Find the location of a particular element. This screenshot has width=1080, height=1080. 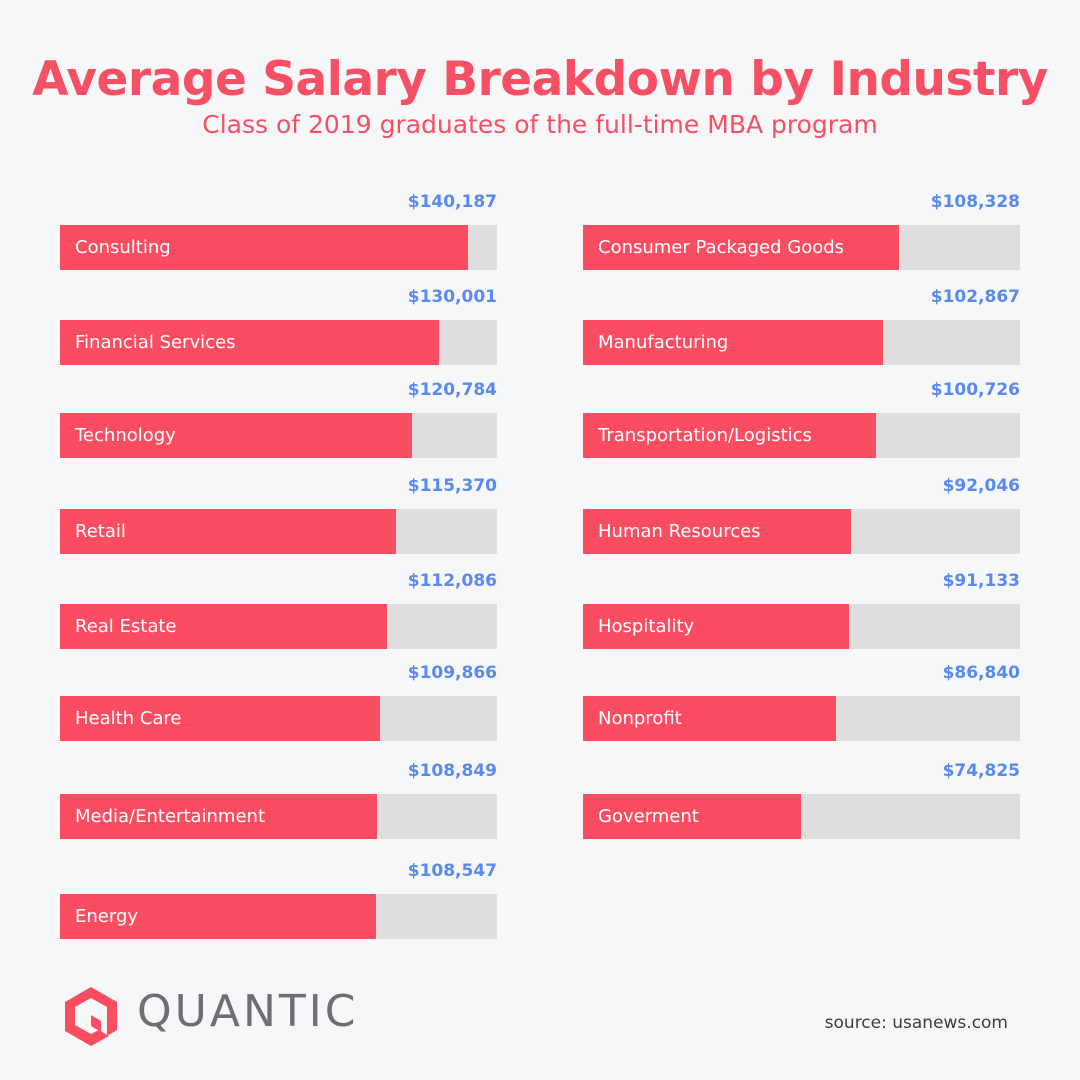

bar-value-label: $91,133 is located at coordinates (981, 581).